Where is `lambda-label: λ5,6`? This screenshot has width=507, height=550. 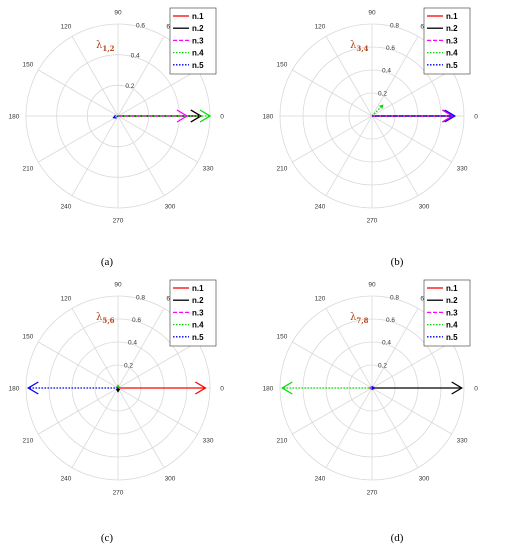 lambda-label: λ5,6 is located at coordinates (105, 318).